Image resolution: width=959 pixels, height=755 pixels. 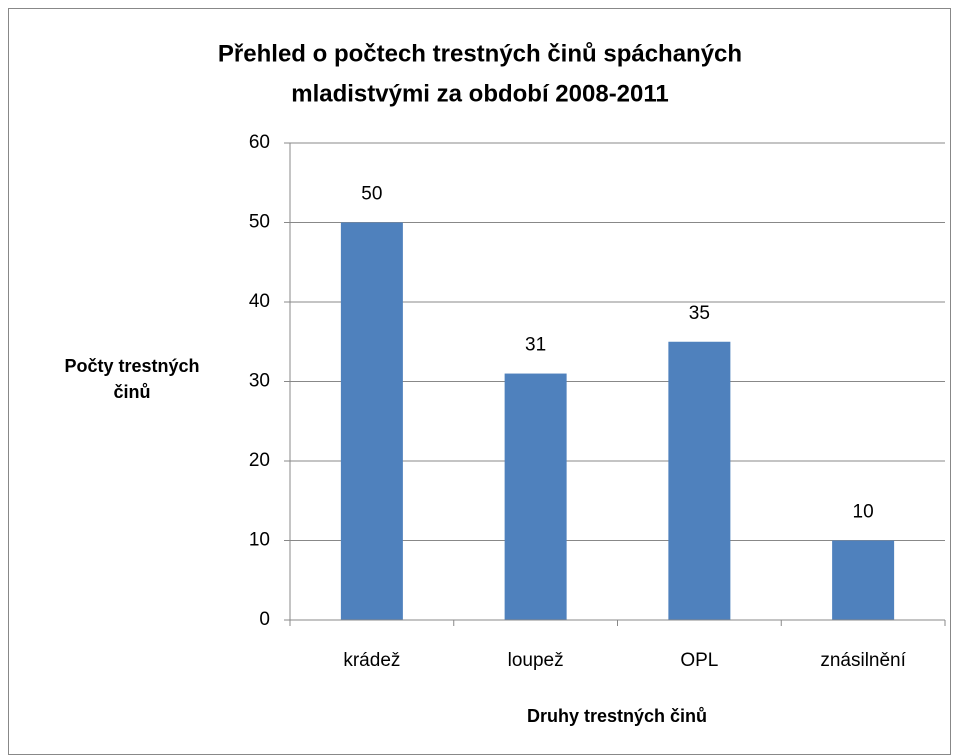 What do you see at coordinates (863, 512) in the screenshot?
I see `data-label: 10` at bounding box center [863, 512].